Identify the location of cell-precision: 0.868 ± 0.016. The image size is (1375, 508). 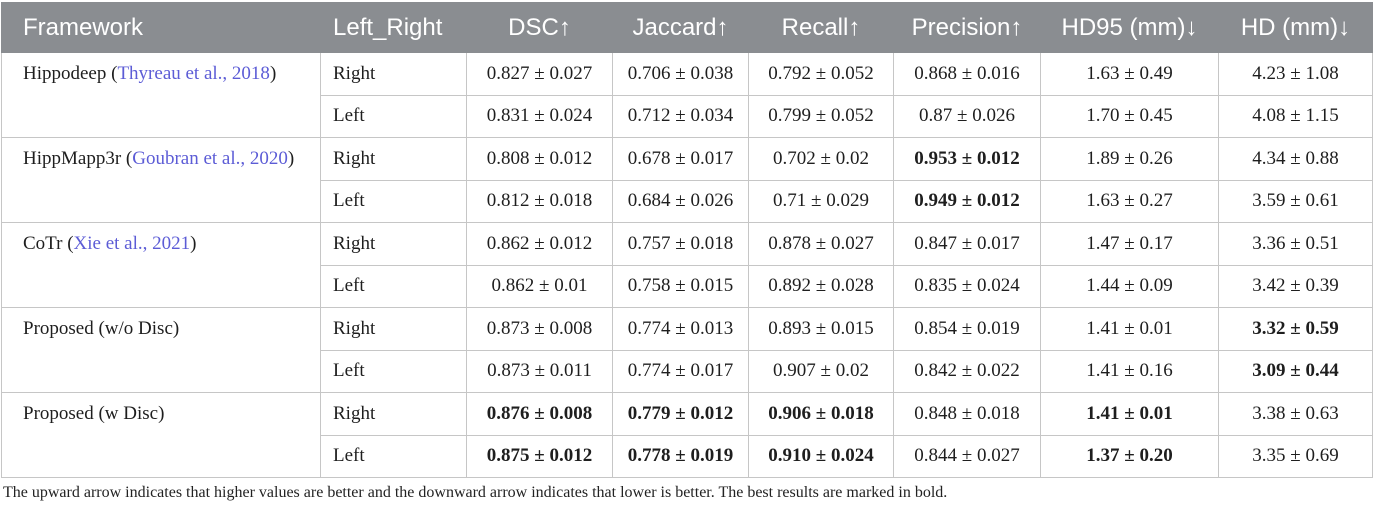
(967, 74).